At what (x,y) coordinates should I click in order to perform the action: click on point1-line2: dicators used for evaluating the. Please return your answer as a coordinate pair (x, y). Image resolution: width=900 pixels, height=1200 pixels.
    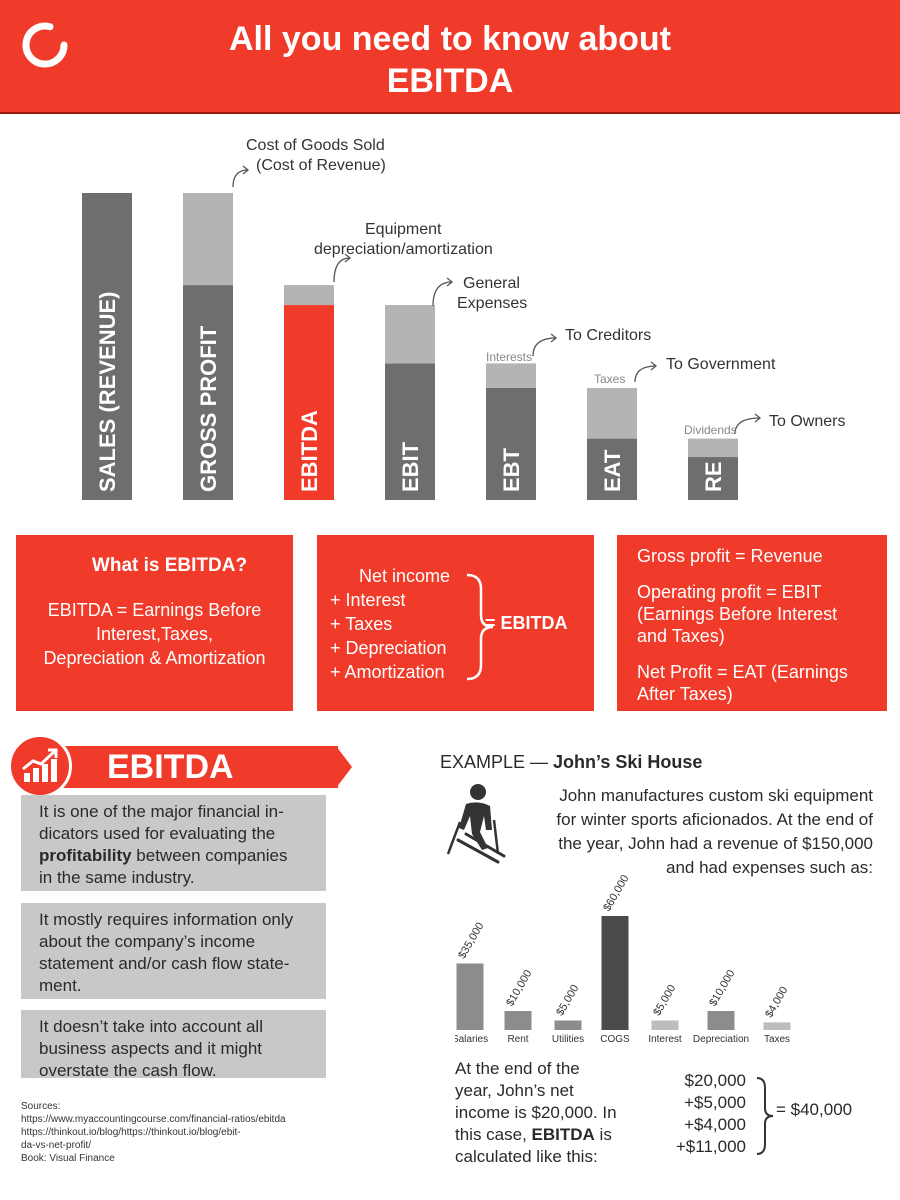
    Looking at the image, I should click on (157, 833).